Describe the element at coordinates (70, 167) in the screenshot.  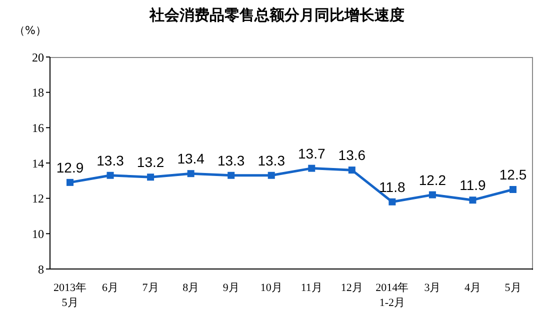
I see `data-label: 12.9` at that location.